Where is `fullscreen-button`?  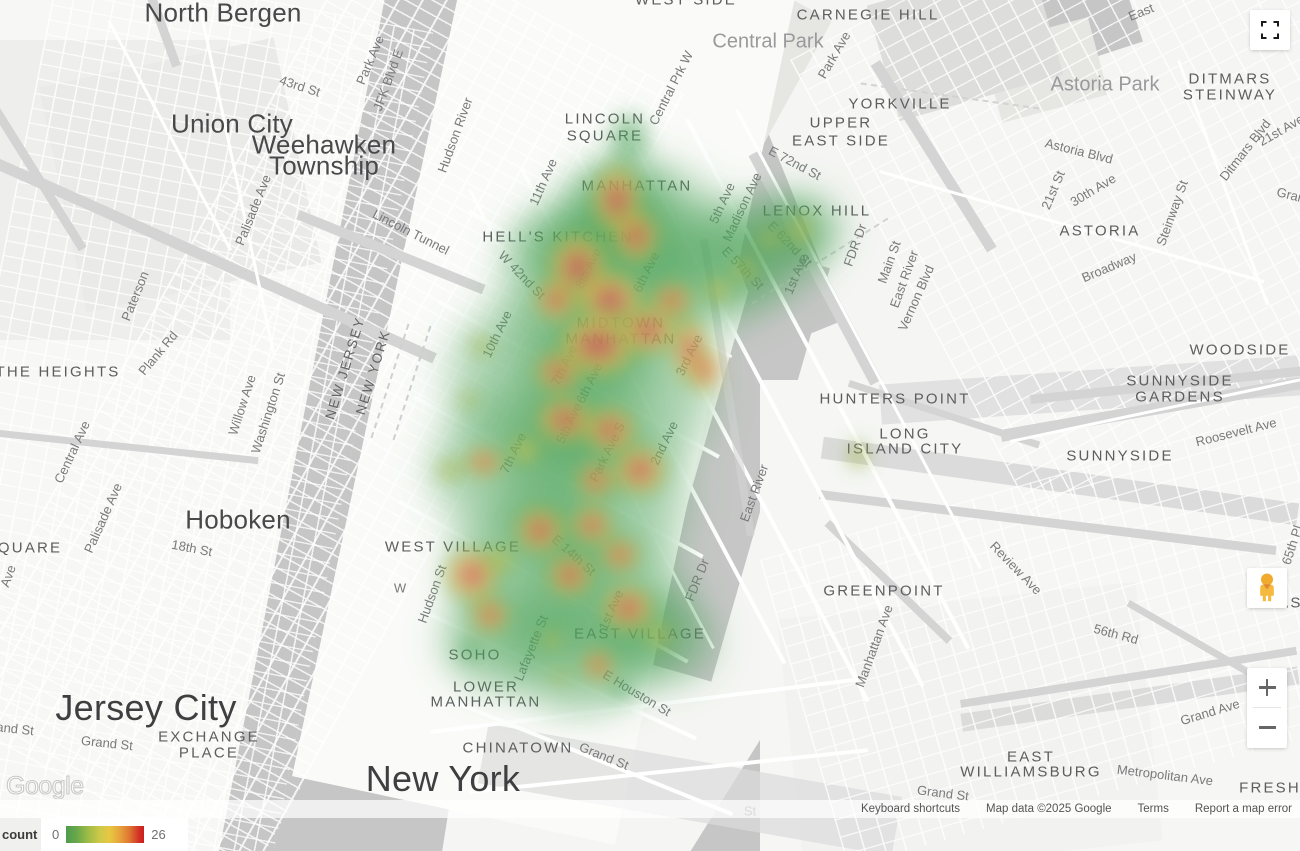
fullscreen-button is located at coordinates (1270, 30).